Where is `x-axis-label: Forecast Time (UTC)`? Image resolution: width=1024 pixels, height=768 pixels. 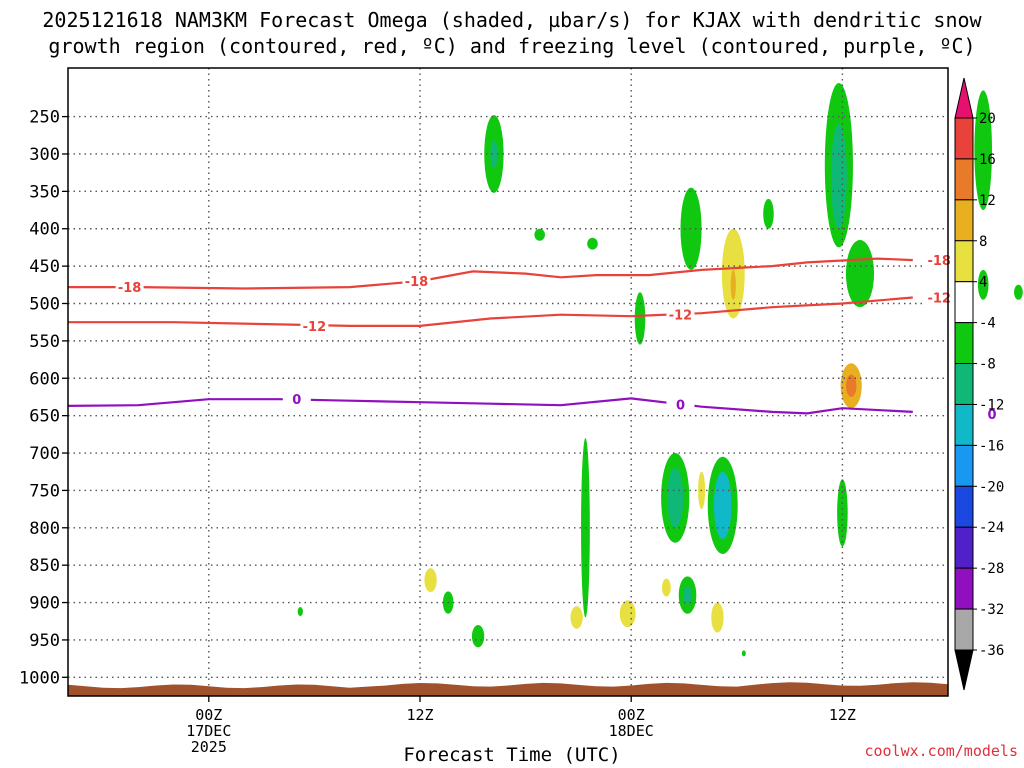 x-axis-label: Forecast Time (UTC) is located at coordinates (512, 755).